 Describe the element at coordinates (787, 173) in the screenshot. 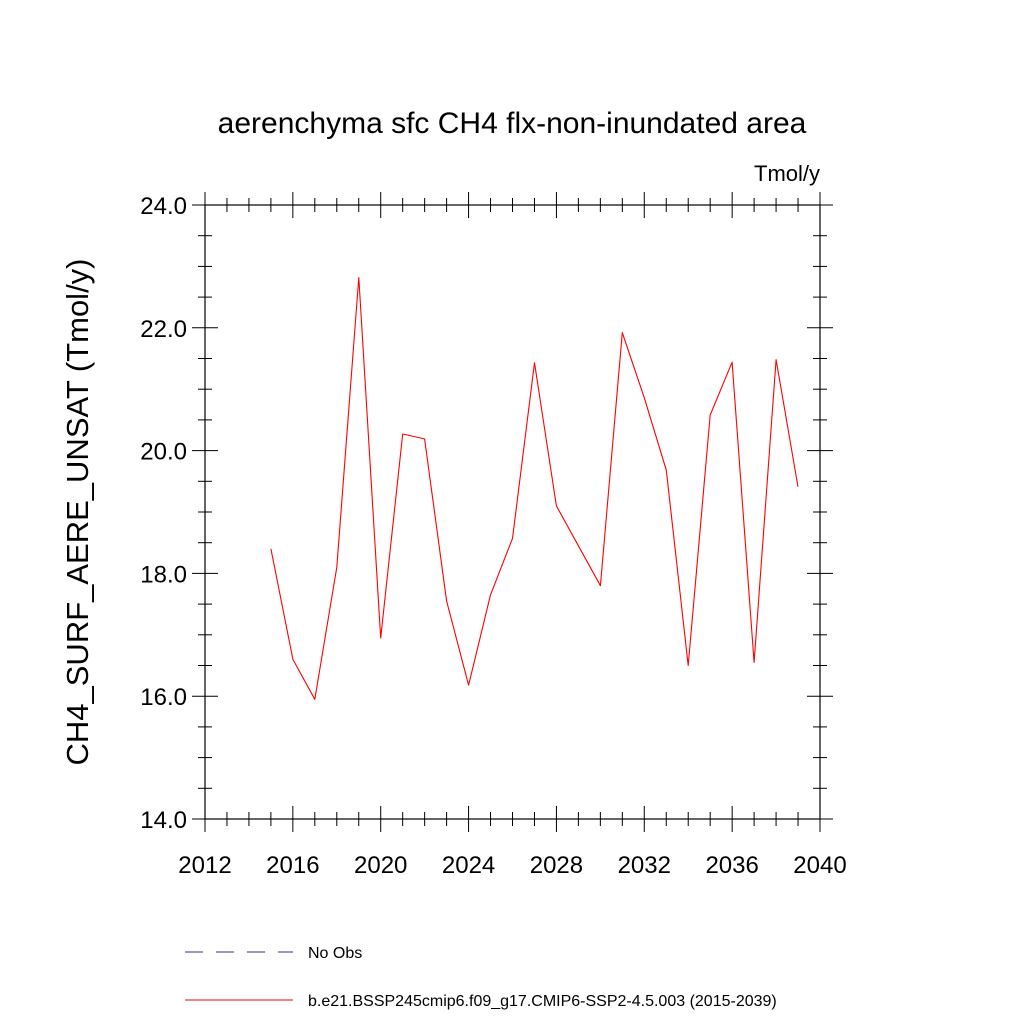

I see `units-label: Tmol/y` at that location.